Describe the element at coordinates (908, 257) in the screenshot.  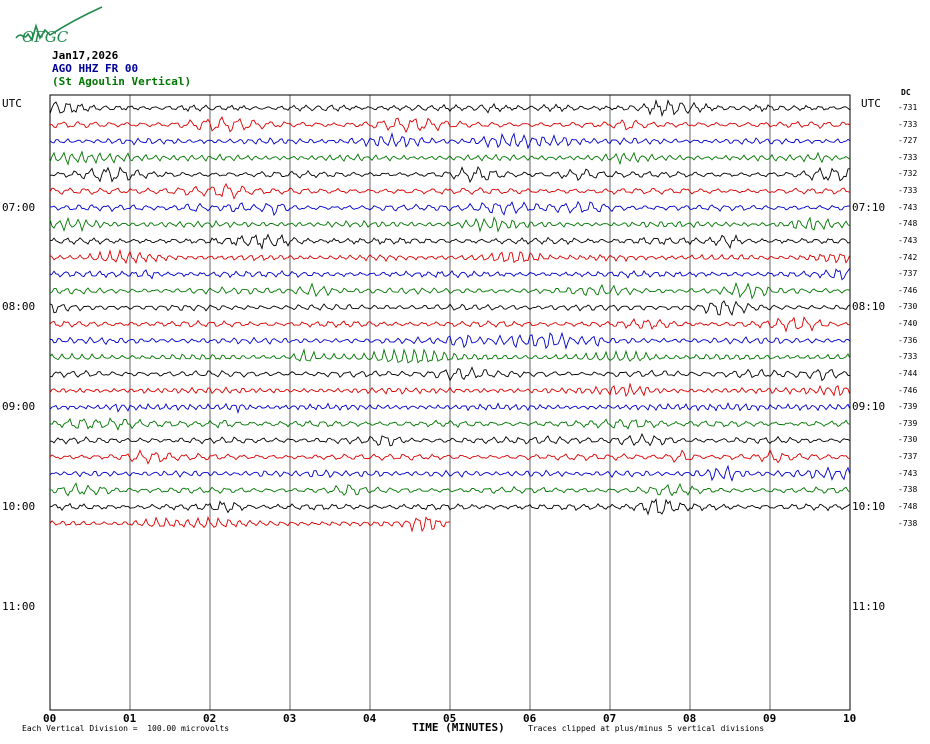
I see `dc-offset-value: -742` at that location.